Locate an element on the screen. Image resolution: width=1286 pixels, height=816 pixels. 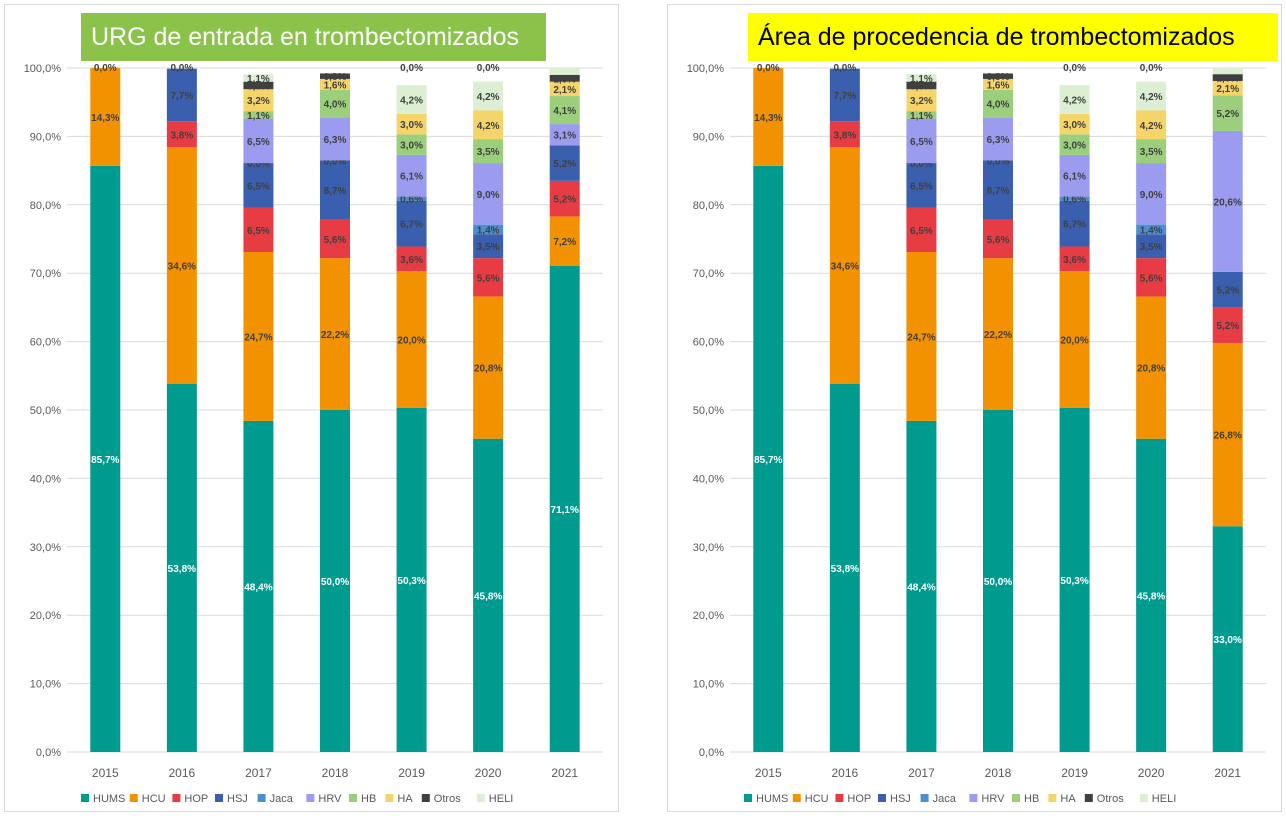
data-label: 5,6% is located at coordinates (335, 240).